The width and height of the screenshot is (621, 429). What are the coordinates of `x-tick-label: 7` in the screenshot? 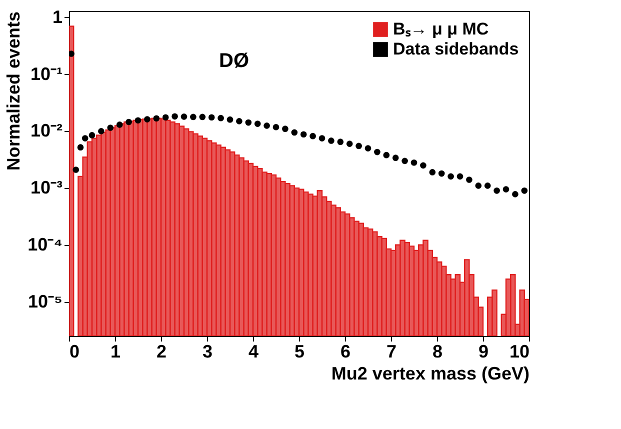 It's located at (391, 352).